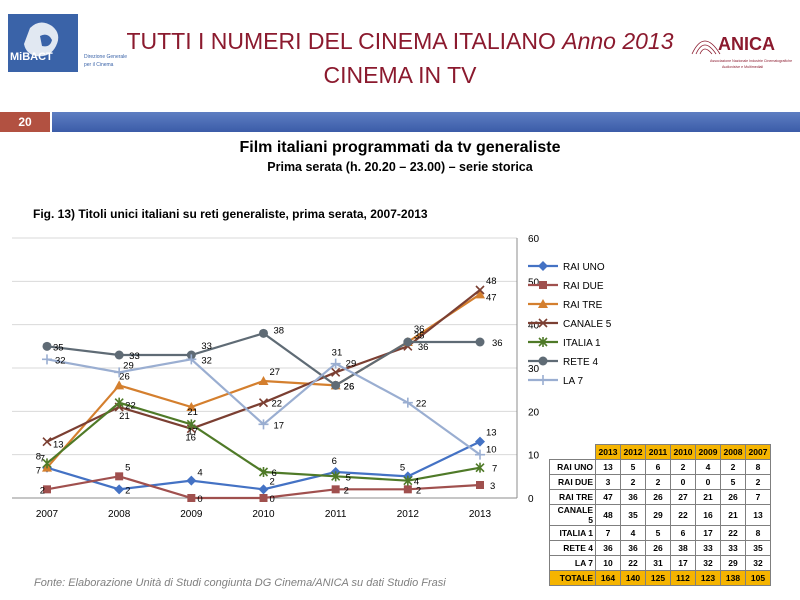 Image resolution: width=800 pixels, height=600 pixels. I want to click on page-subtitle: CINEMA IN TV, so click(400, 75).